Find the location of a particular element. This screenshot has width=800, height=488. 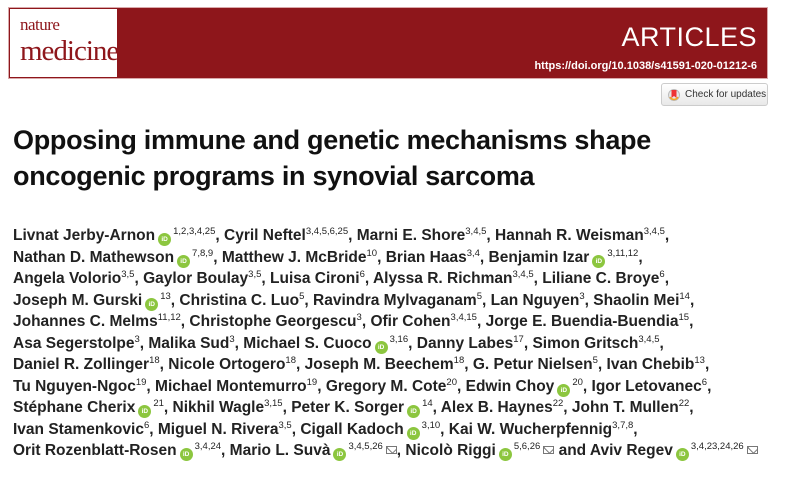

author-name: Daniel R. Zollinger is located at coordinates (81, 364).